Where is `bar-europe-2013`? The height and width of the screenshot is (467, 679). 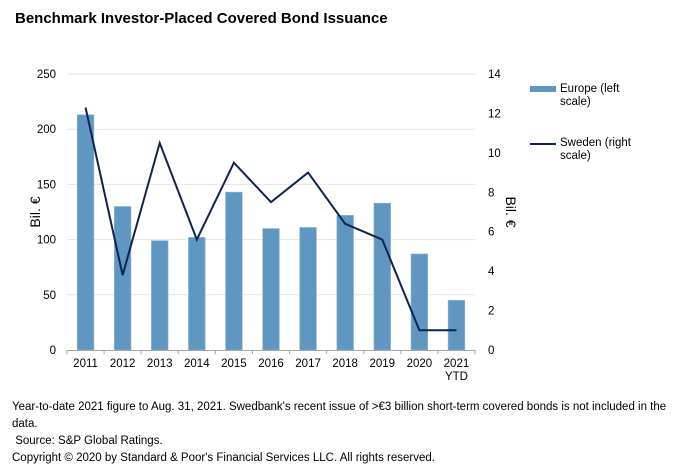
bar-europe-2013 is located at coordinates (159, 295).